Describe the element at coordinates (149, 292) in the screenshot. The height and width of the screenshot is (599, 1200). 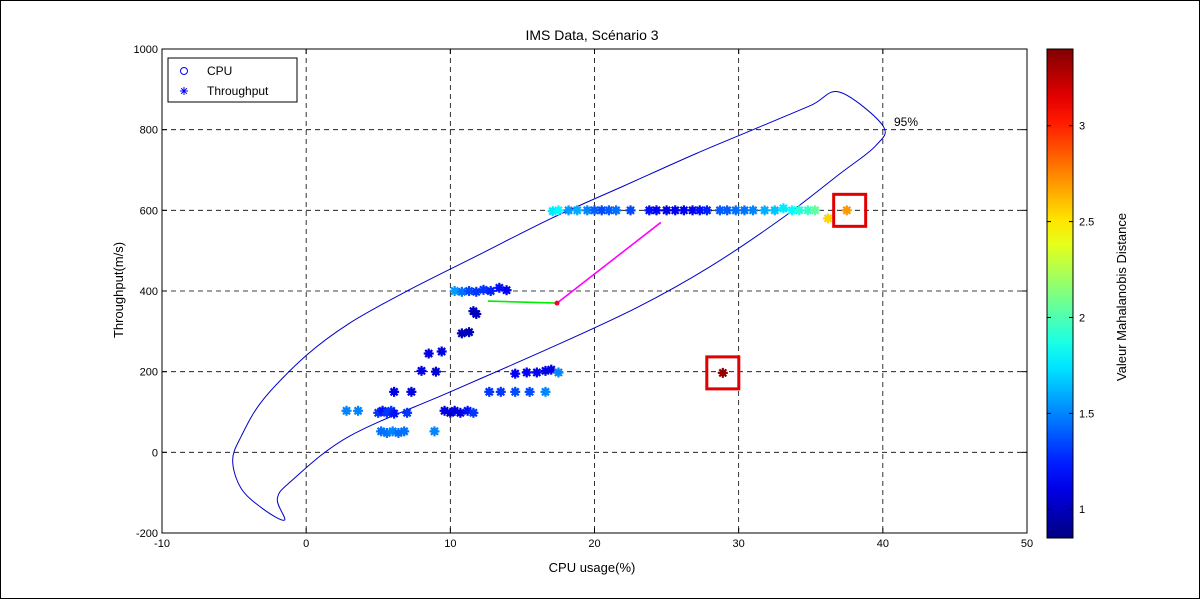
I see `y-tick-label: 400` at that location.